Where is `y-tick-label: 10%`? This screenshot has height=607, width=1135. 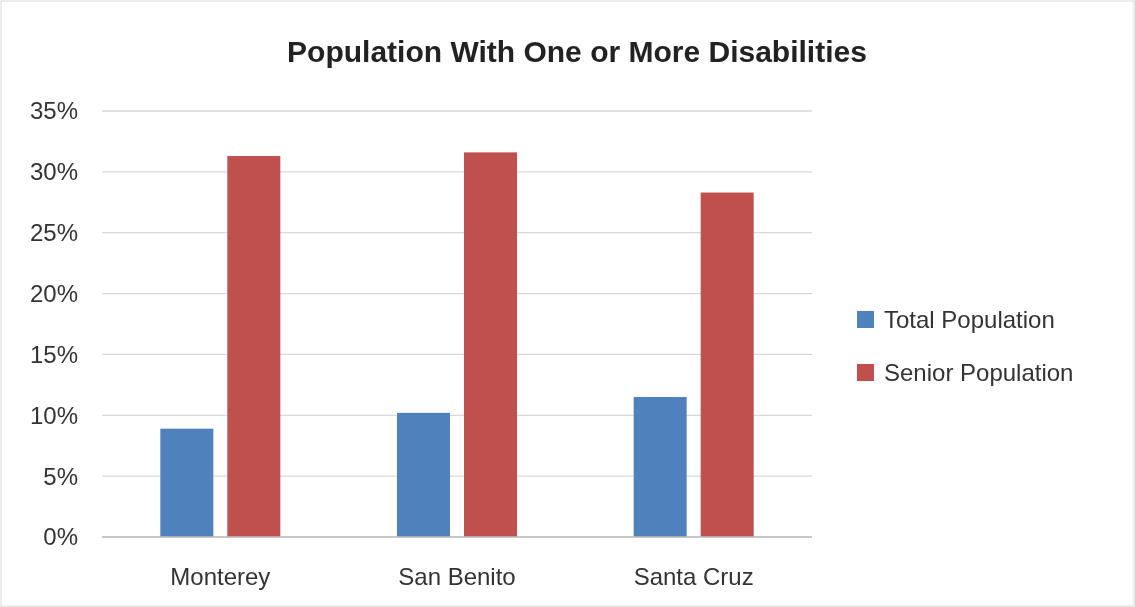
y-tick-label: 10% is located at coordinates (53, 415).